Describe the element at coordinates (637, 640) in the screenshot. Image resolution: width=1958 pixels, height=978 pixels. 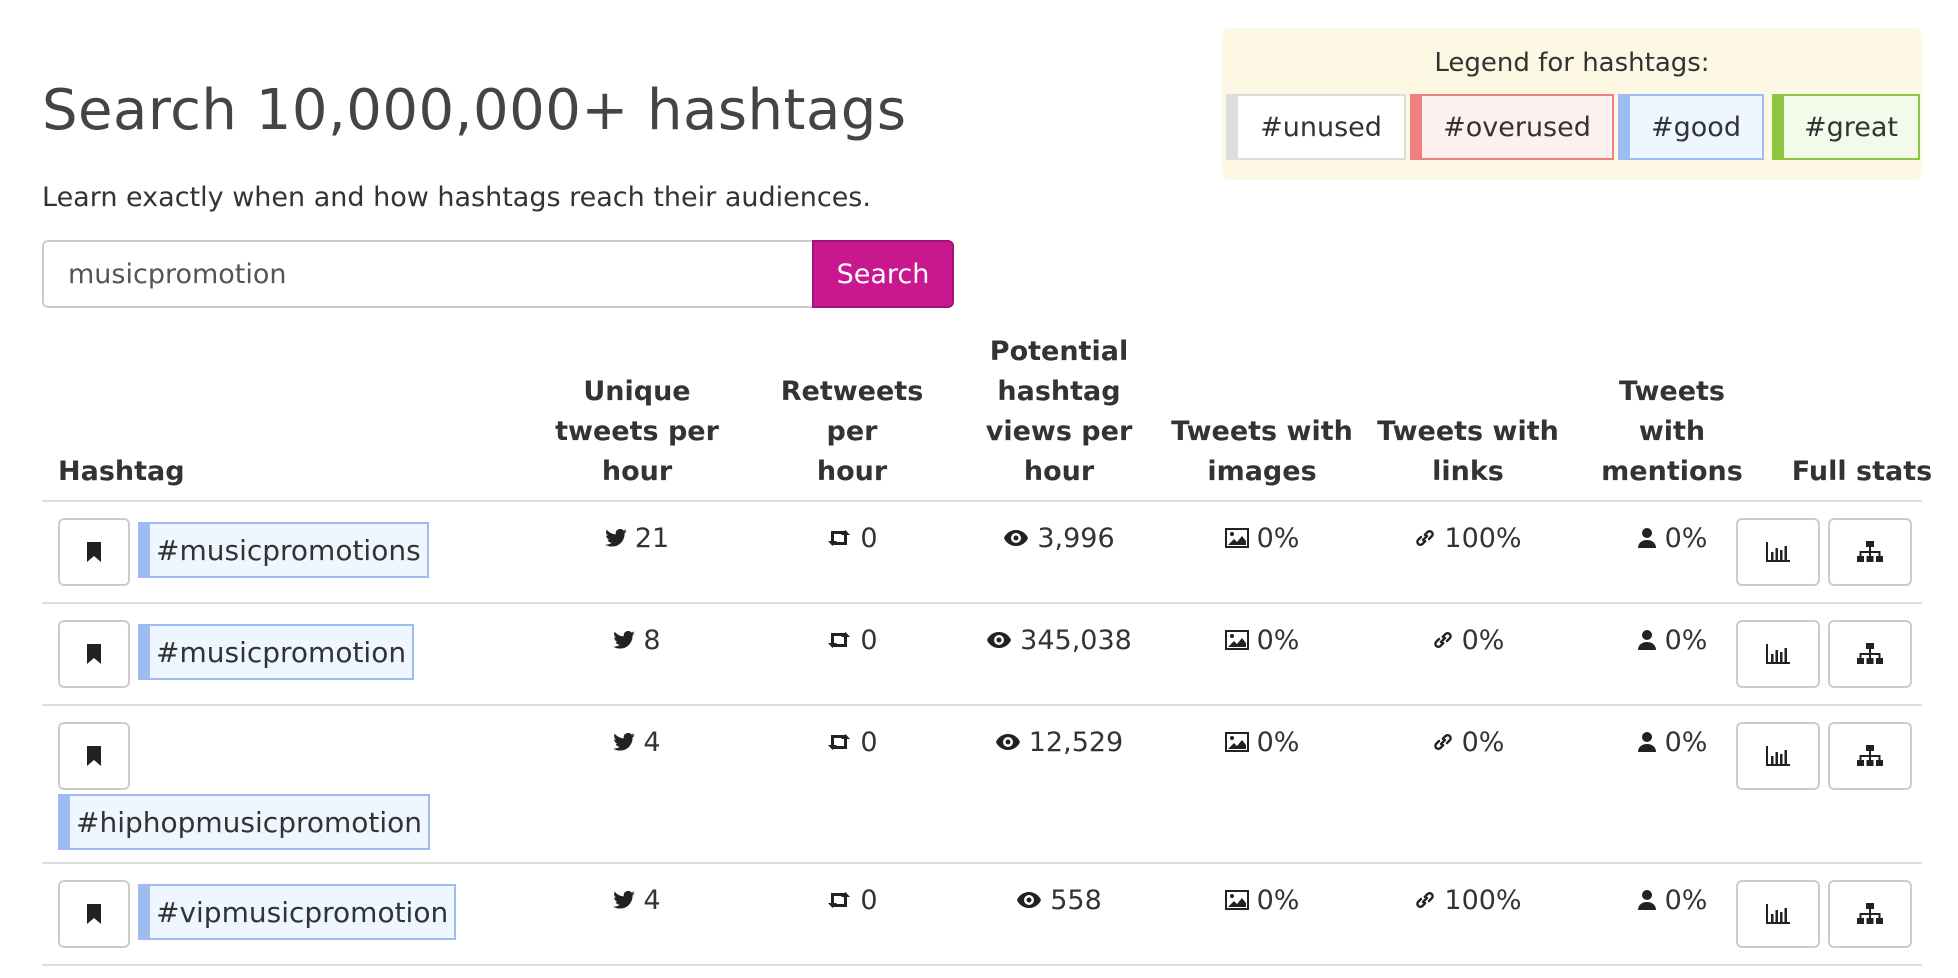
I see `unique-tweets-cell: 8` at that location.